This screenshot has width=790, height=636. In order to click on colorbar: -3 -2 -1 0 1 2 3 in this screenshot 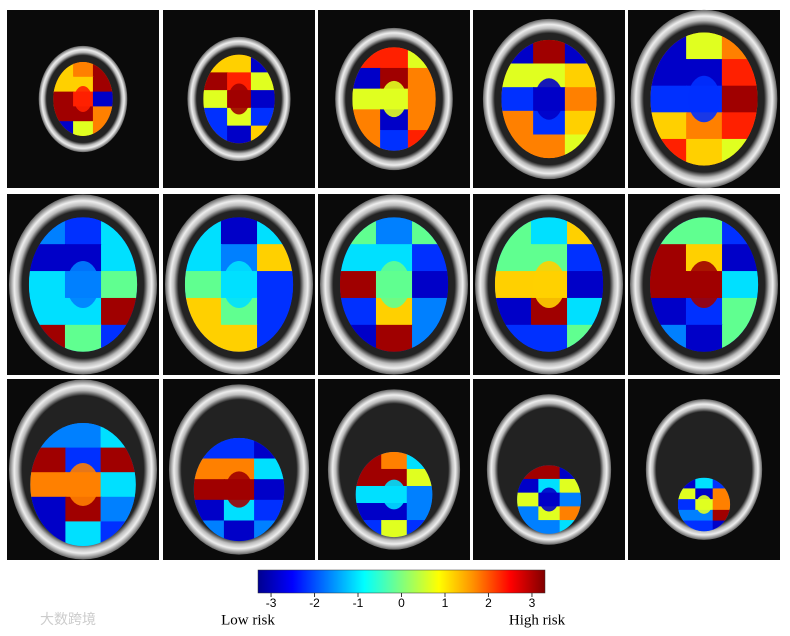, I will do `click(401, 589)`.